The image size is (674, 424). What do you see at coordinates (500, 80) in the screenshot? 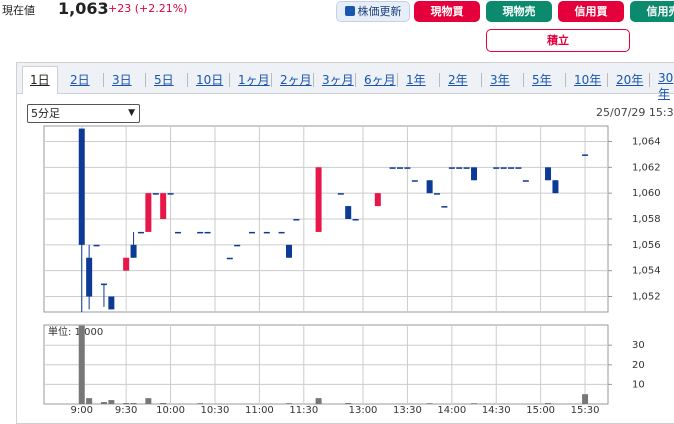
I see `period-tab: 3年` at bounding box center [500, 80].